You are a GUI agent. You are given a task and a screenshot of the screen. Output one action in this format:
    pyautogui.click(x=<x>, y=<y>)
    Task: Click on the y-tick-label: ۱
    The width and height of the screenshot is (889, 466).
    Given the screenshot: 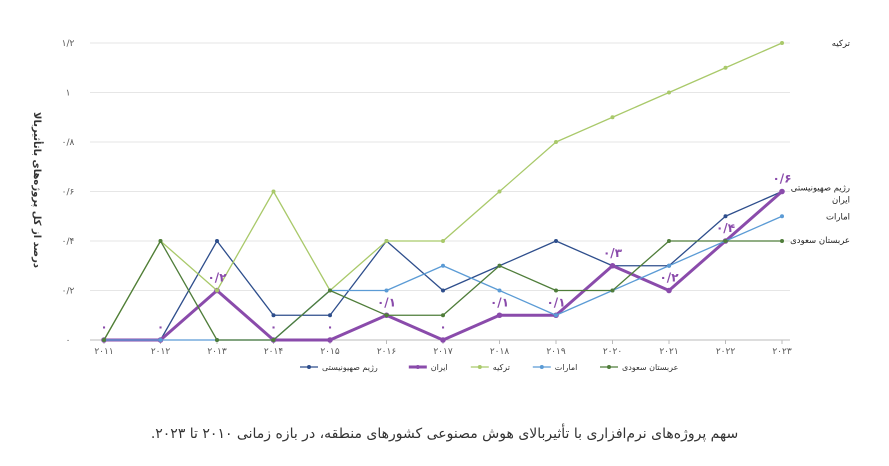 What is the action you would take?
    pyautogui.click(x=68, y=94)
    